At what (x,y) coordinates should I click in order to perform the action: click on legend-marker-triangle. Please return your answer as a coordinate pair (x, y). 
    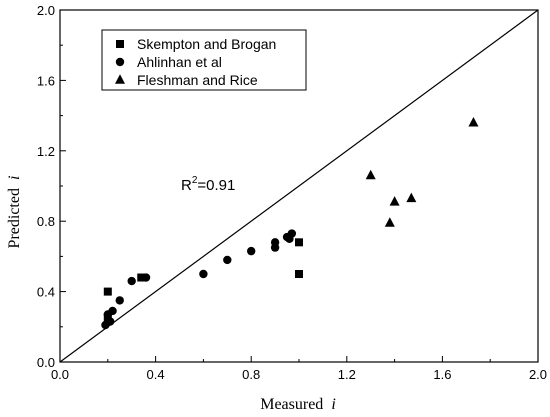
    Looking at the image, I should click on (120, 79).